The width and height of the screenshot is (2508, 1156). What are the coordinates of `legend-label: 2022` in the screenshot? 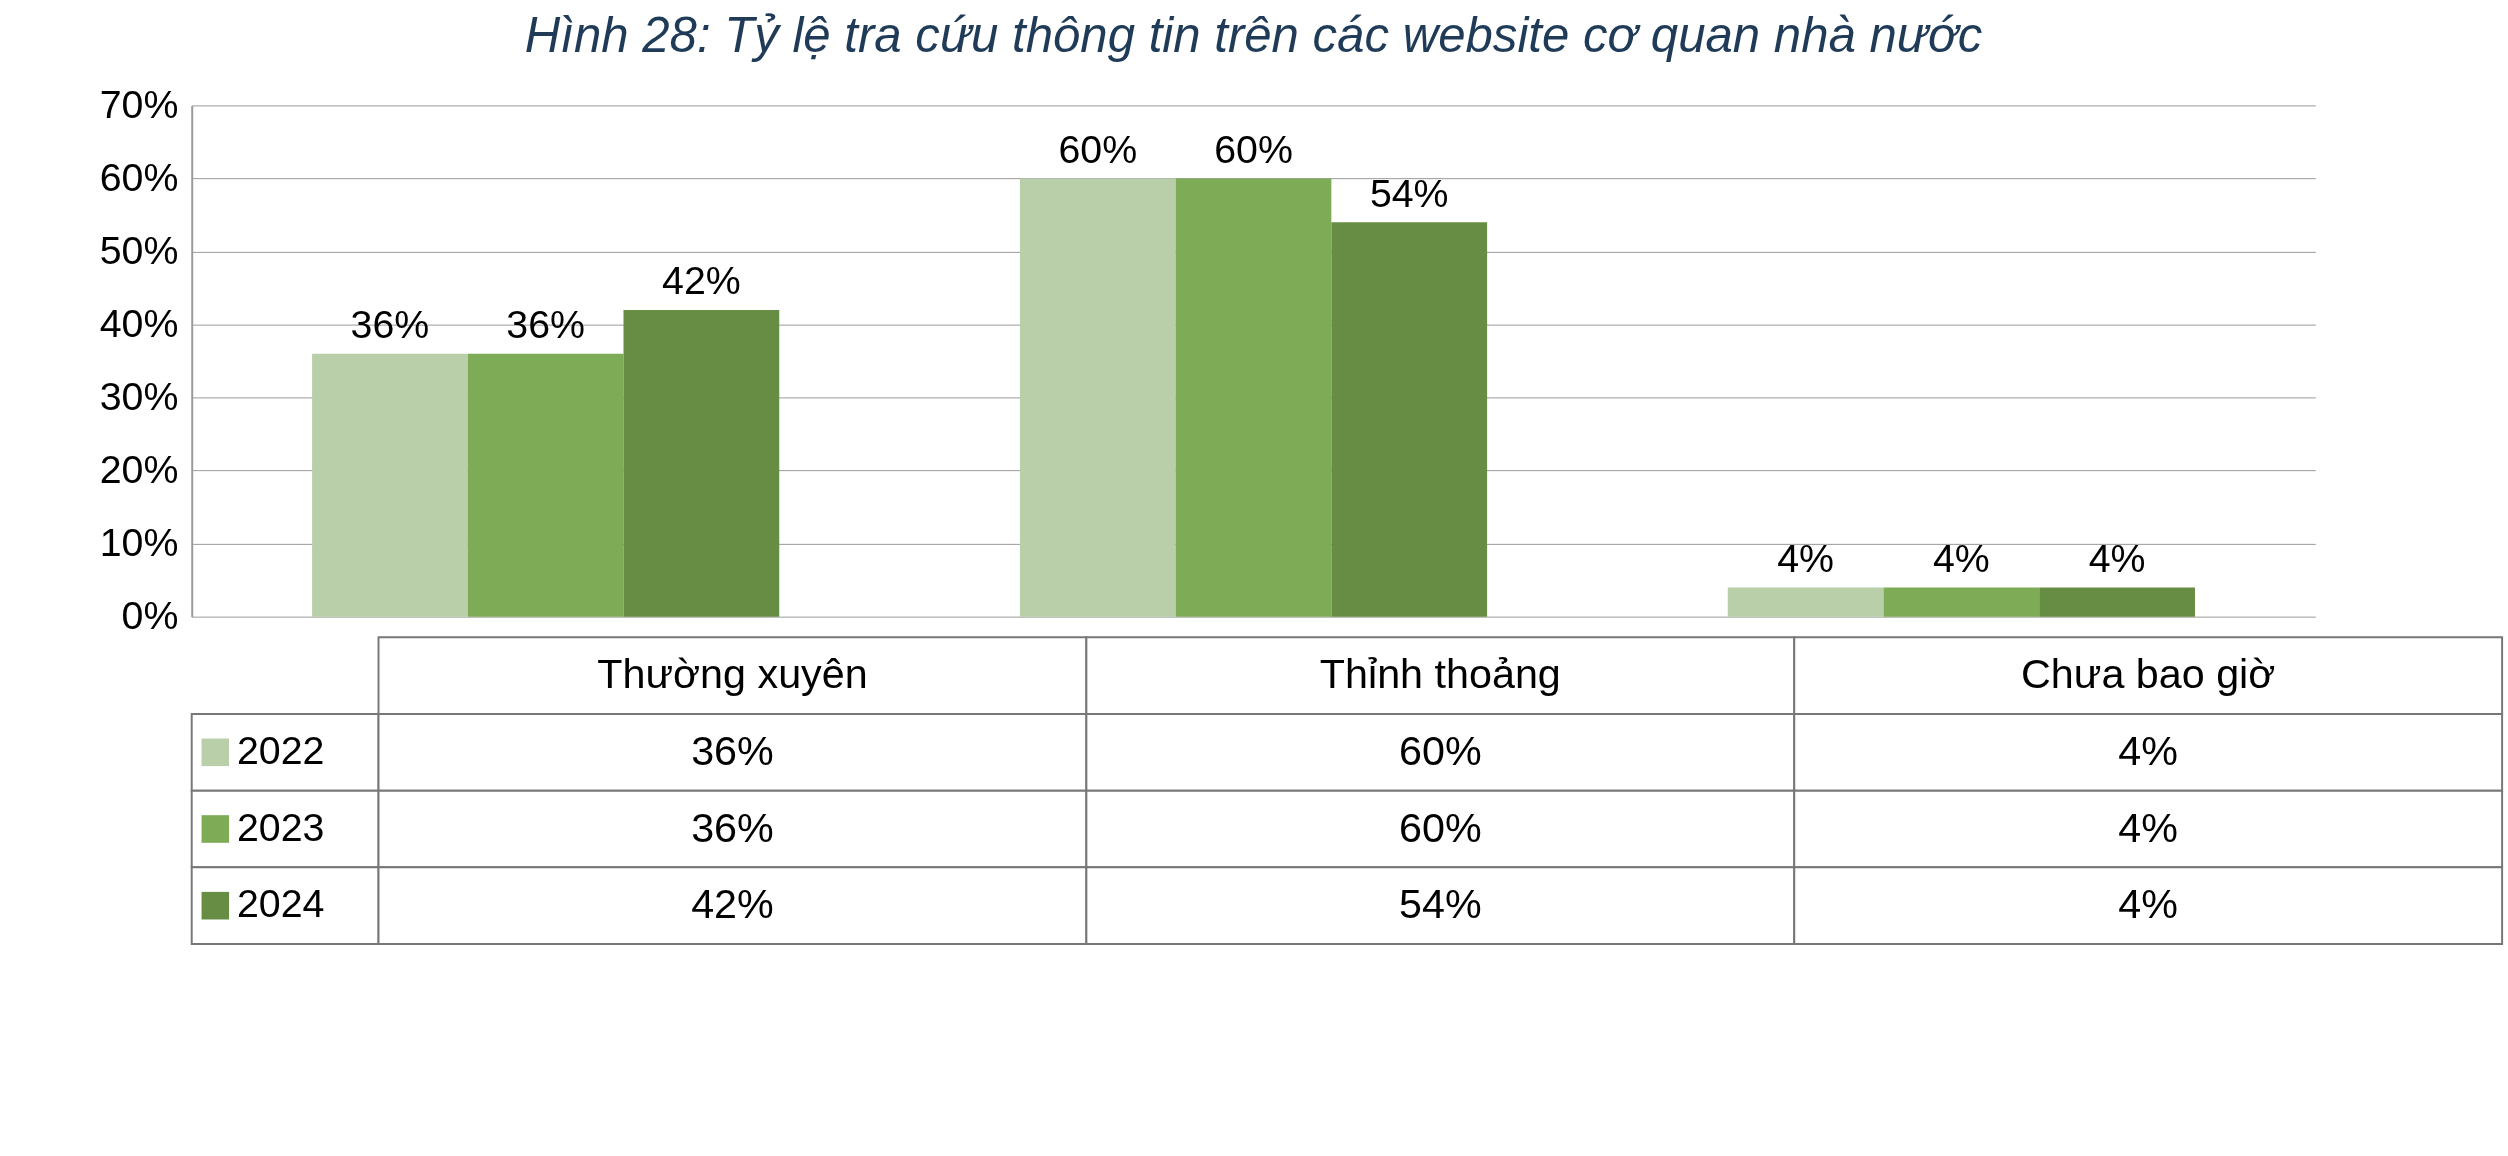 It's located at (280, 750).